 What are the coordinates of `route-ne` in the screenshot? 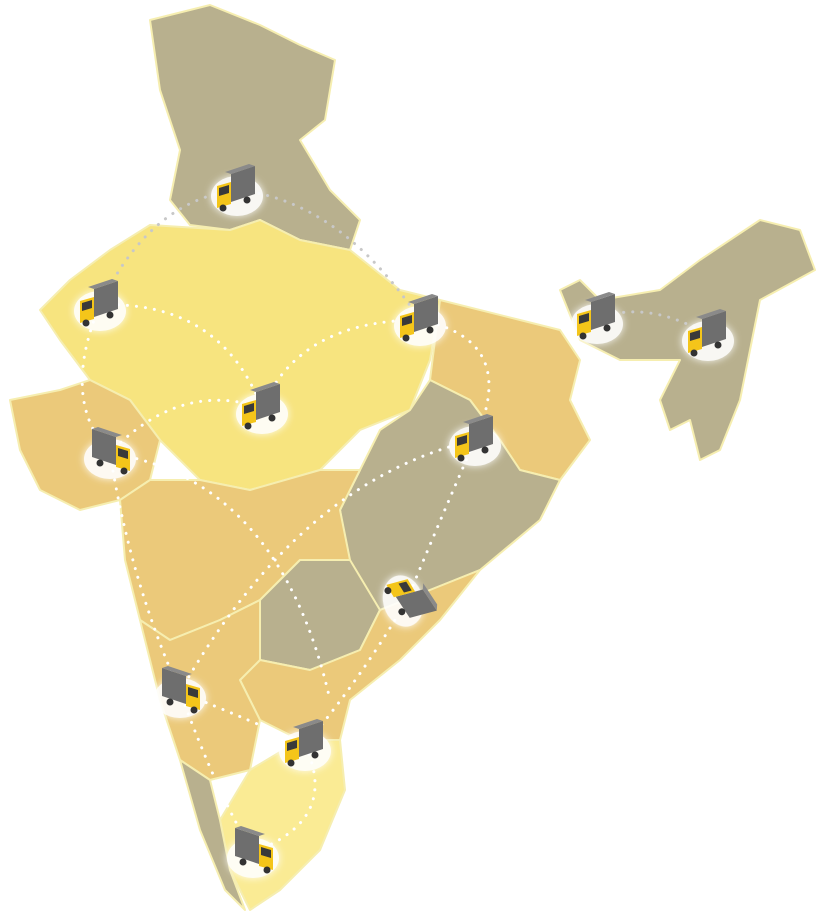 It's located at (652, 323).